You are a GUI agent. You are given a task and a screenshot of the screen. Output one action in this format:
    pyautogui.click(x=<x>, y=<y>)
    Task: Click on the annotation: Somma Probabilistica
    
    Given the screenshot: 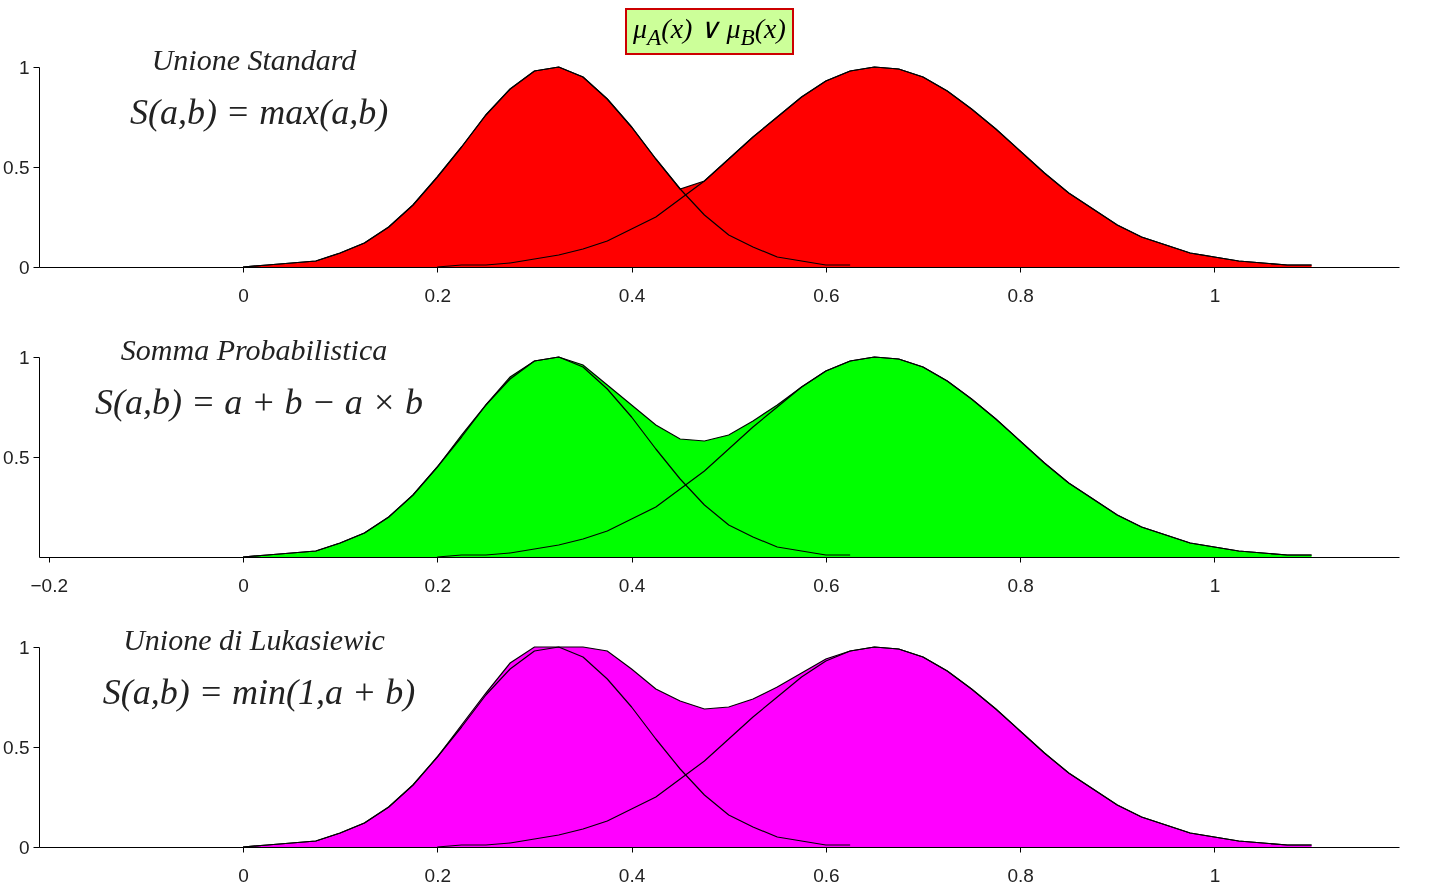 What is the action you would take?
    pyautogui.click(x=254, y=349)
    